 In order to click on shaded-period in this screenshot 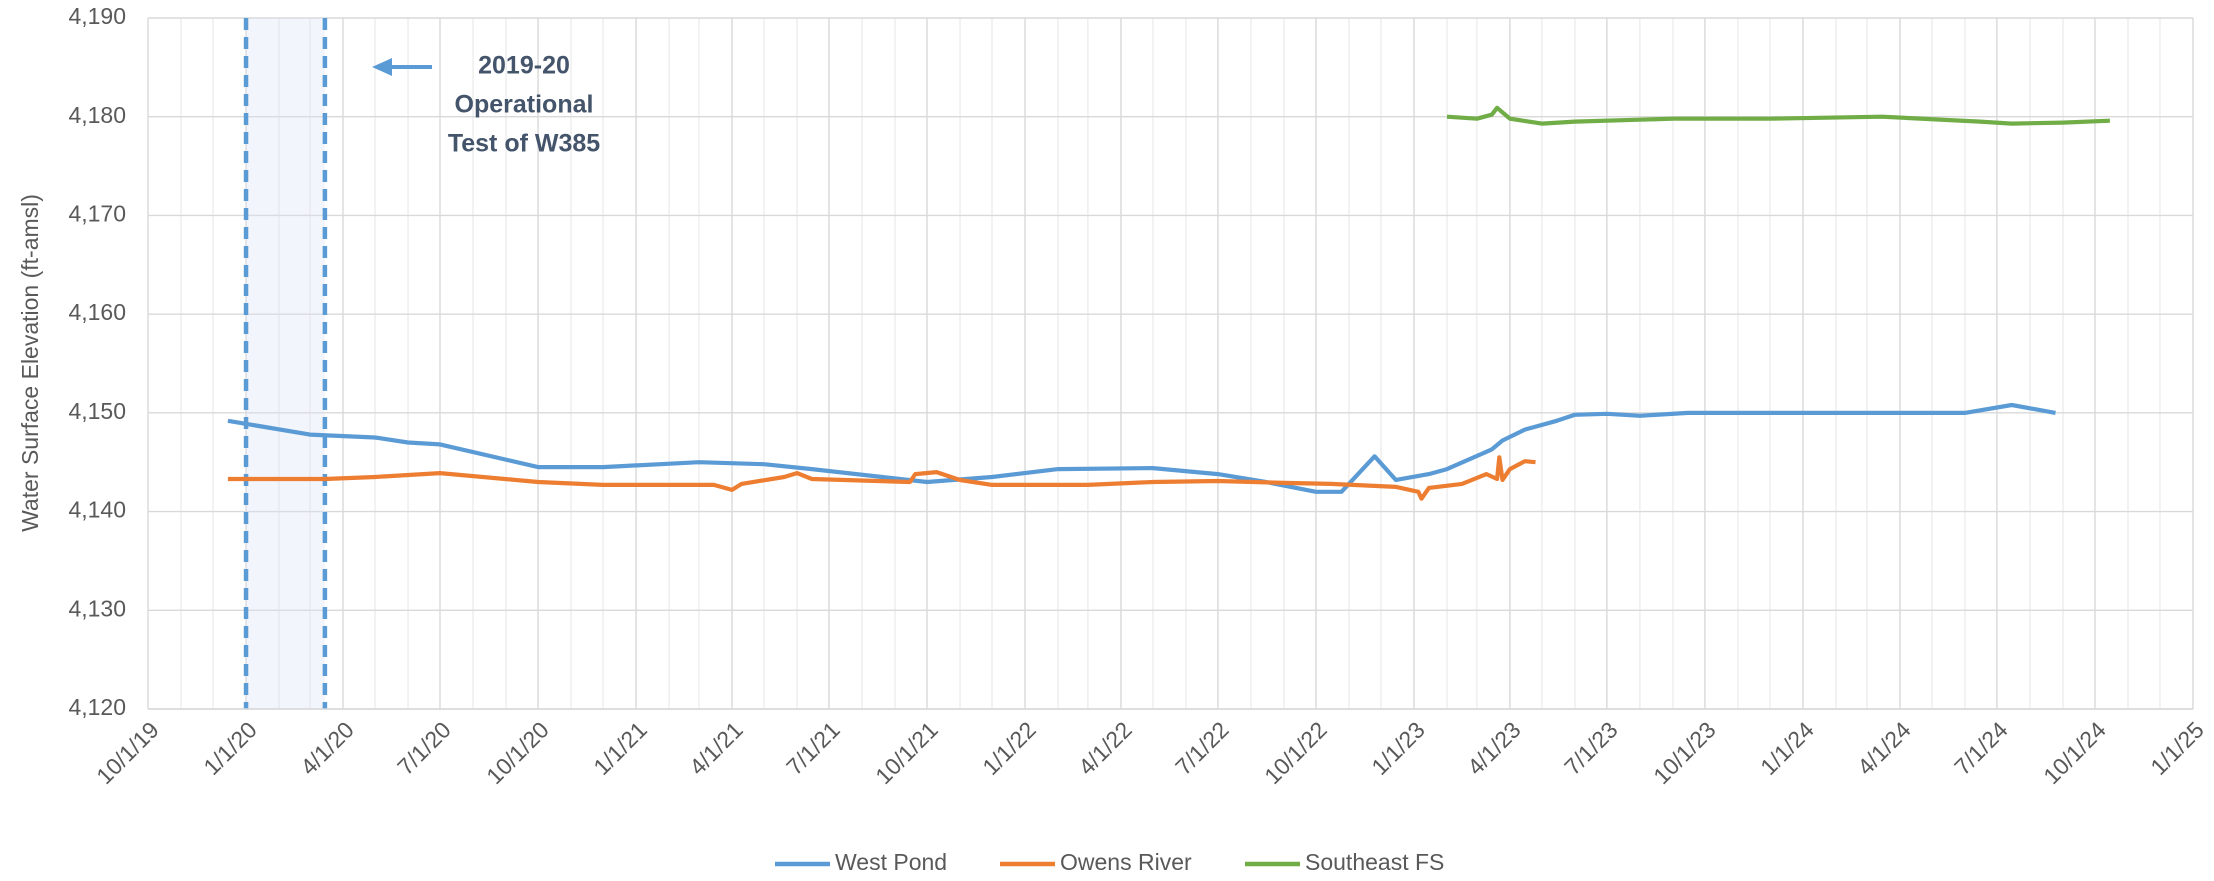, I will do `click(285, 363)`.